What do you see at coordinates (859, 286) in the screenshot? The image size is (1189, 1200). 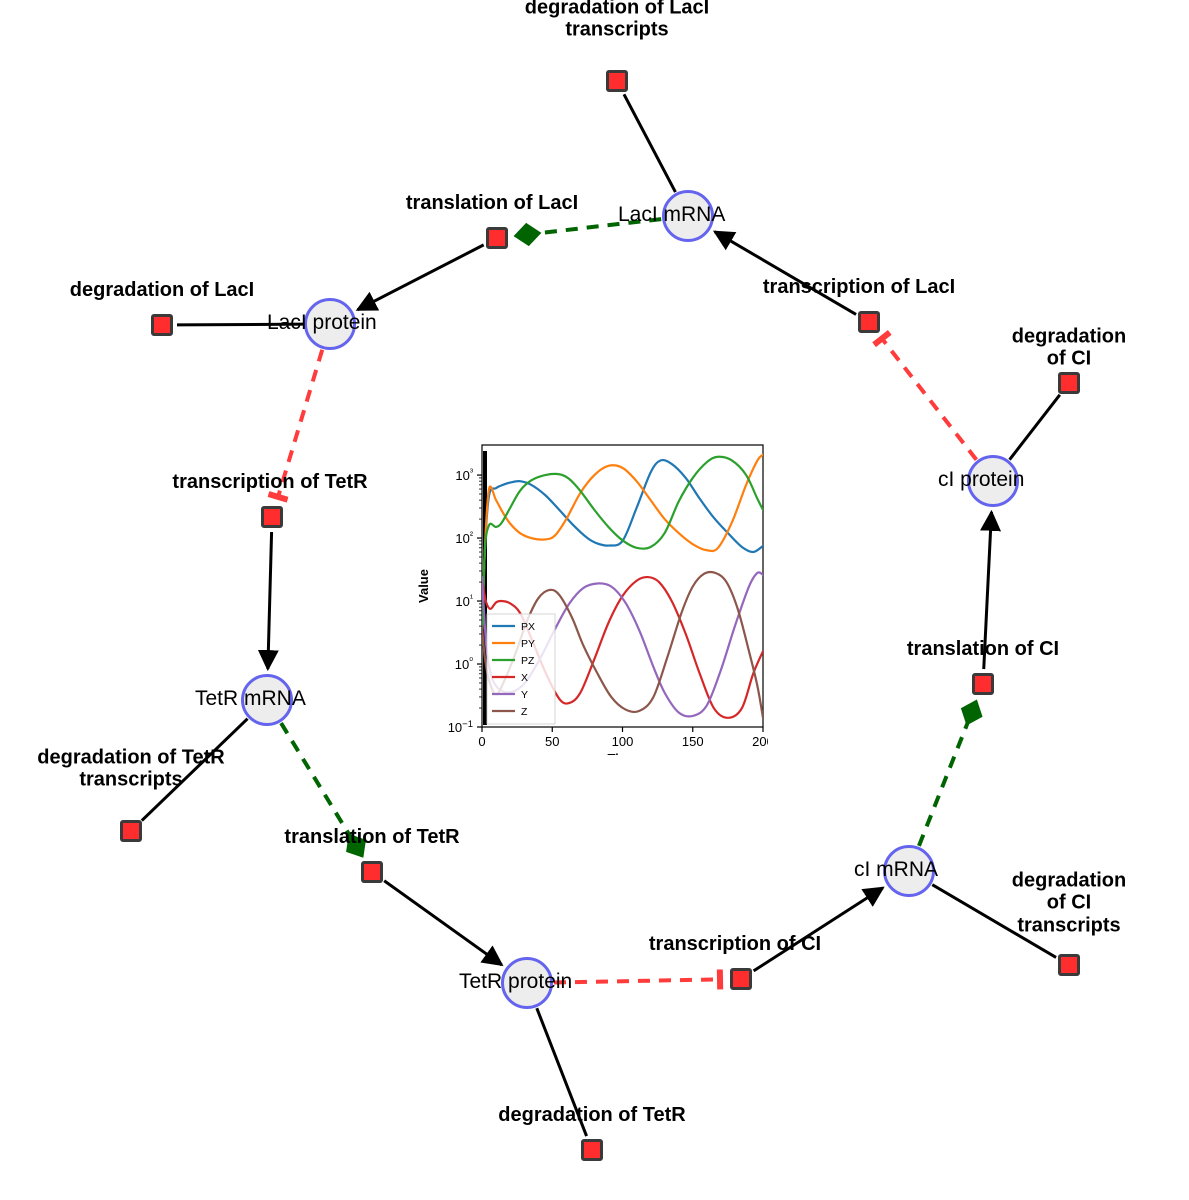 I see `reaction-label-transc_laci: transcription of LacI` at bounding box center [859, 286].